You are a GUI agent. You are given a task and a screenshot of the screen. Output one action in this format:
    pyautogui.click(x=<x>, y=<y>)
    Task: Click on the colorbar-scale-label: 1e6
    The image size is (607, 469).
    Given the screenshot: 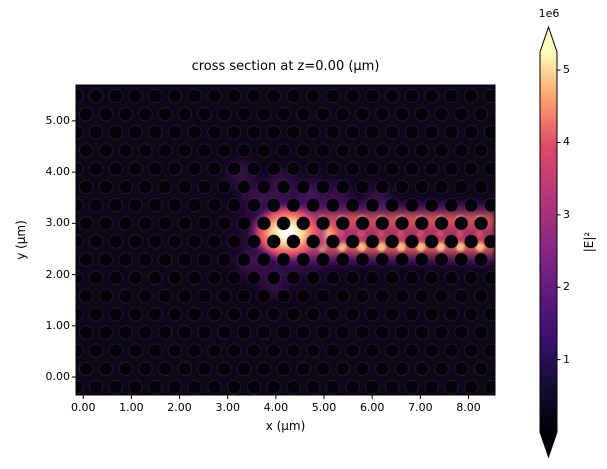 What is the action you would take?
    pyautogui.click(x=549, y=13)
    